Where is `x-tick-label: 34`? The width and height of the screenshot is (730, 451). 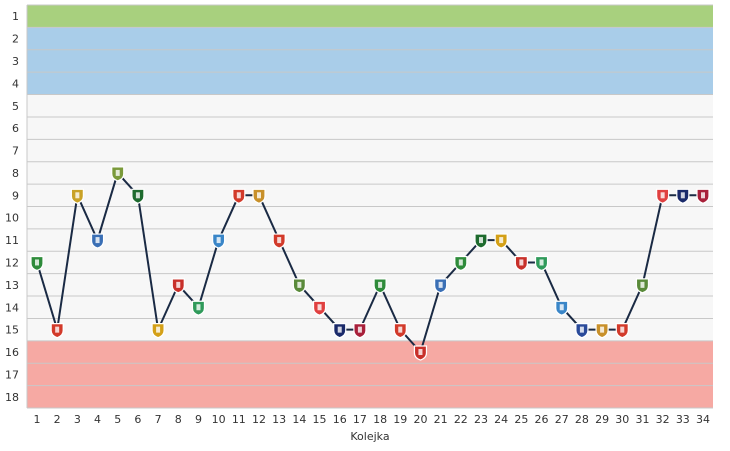
x-tick-label: 34 is located at coordinates (703, 419).